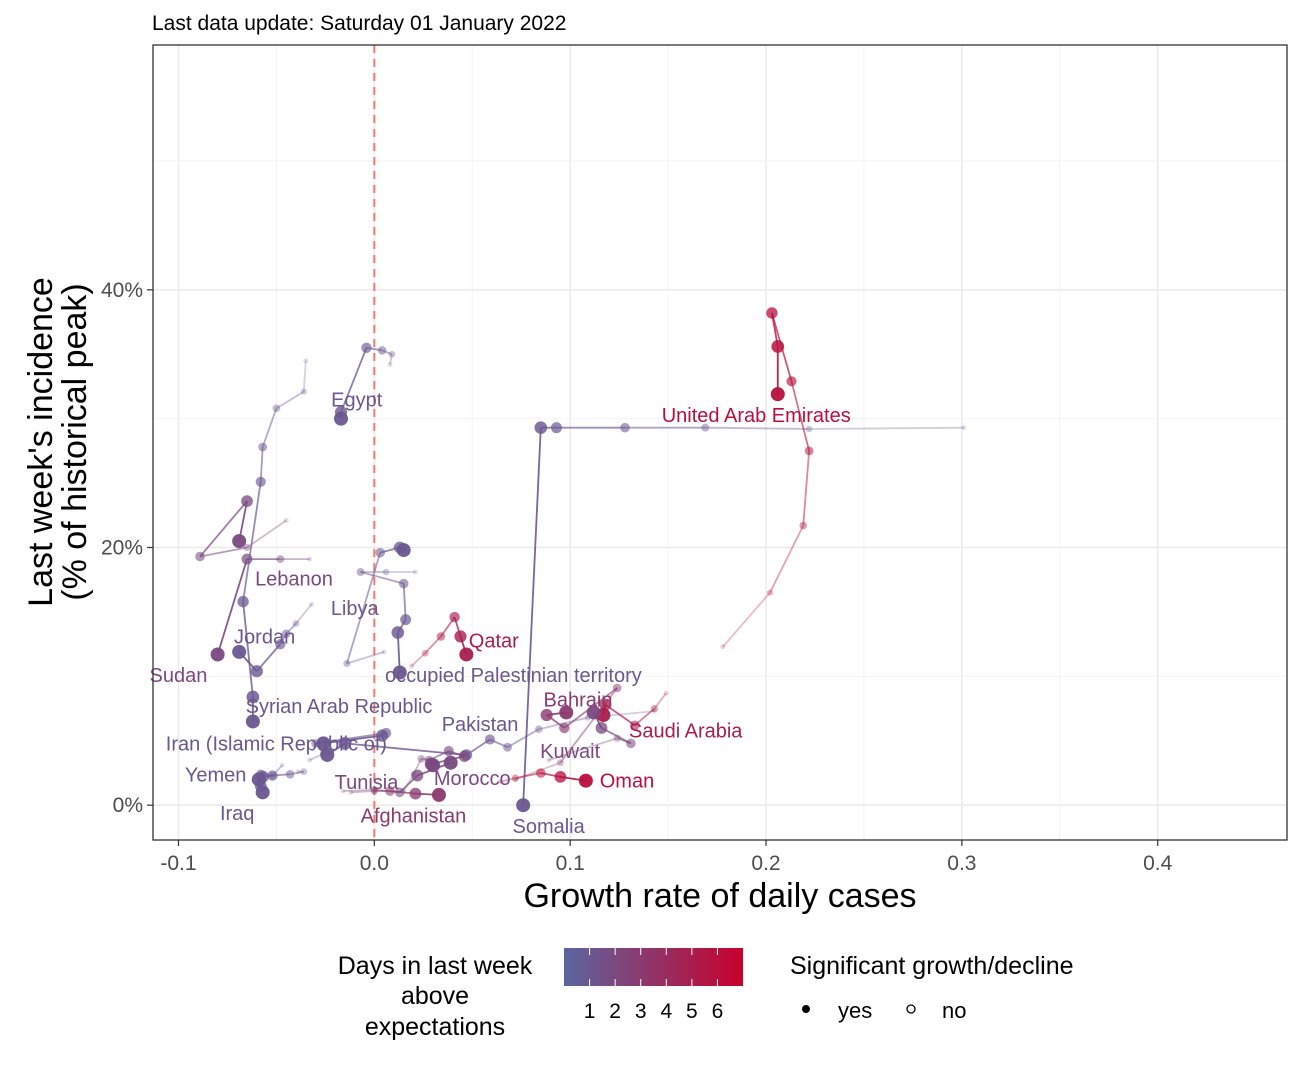 Image resolution: width=1299 pixels, height=1067 pixels. I want to click on x-tick-label: 0.4, so click(1158, 863).